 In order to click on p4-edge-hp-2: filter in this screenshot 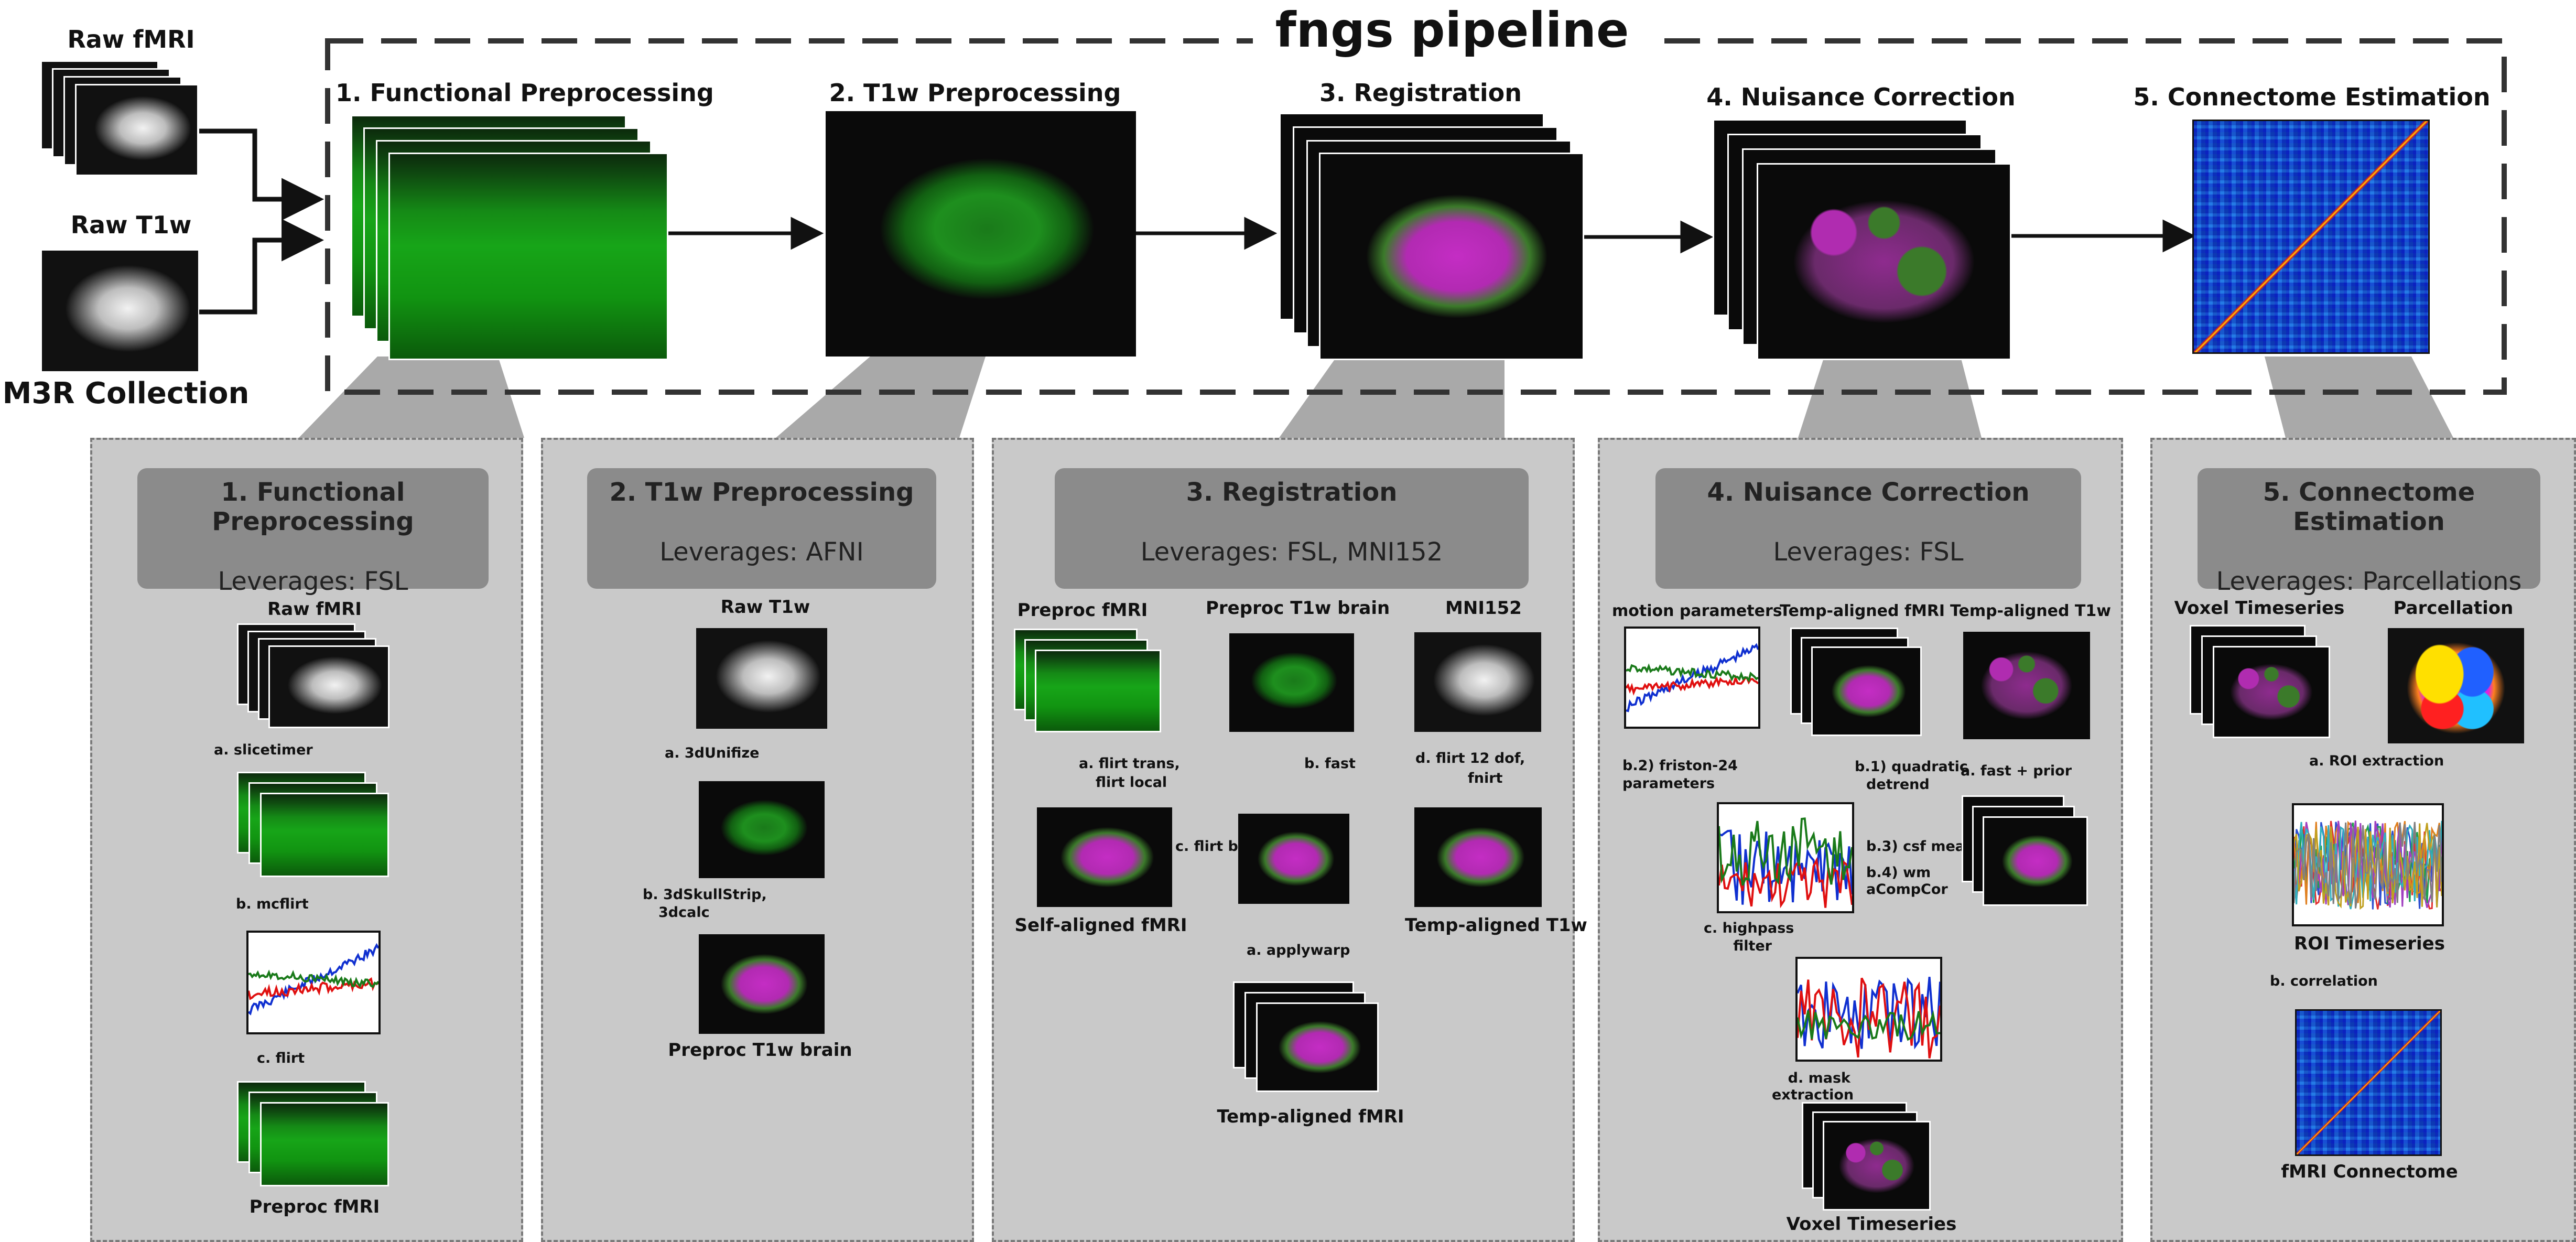, I will do `click(1752, 946)`.